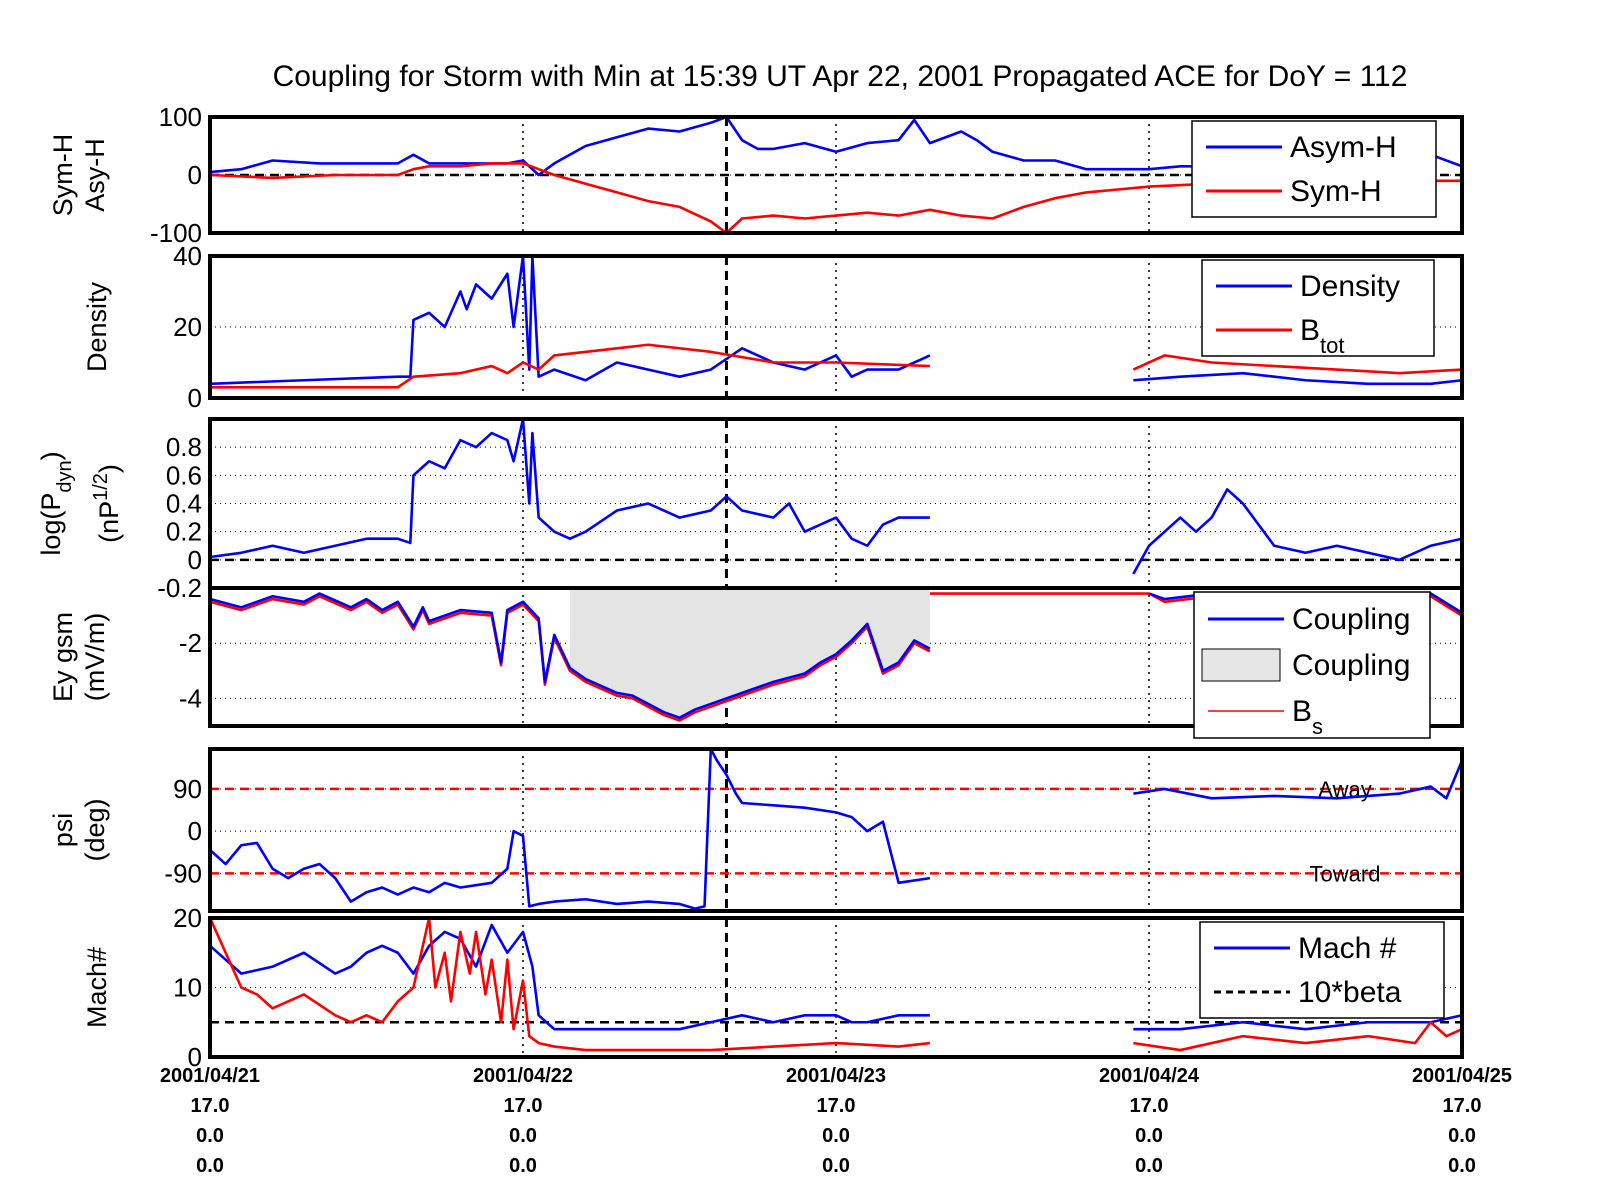 Image resolution: width=1601 pixels, height=1200 pixels. I want to click on panel-mach: 20 10 0 Mach# Mach # 10*beta, so click(773, 987).